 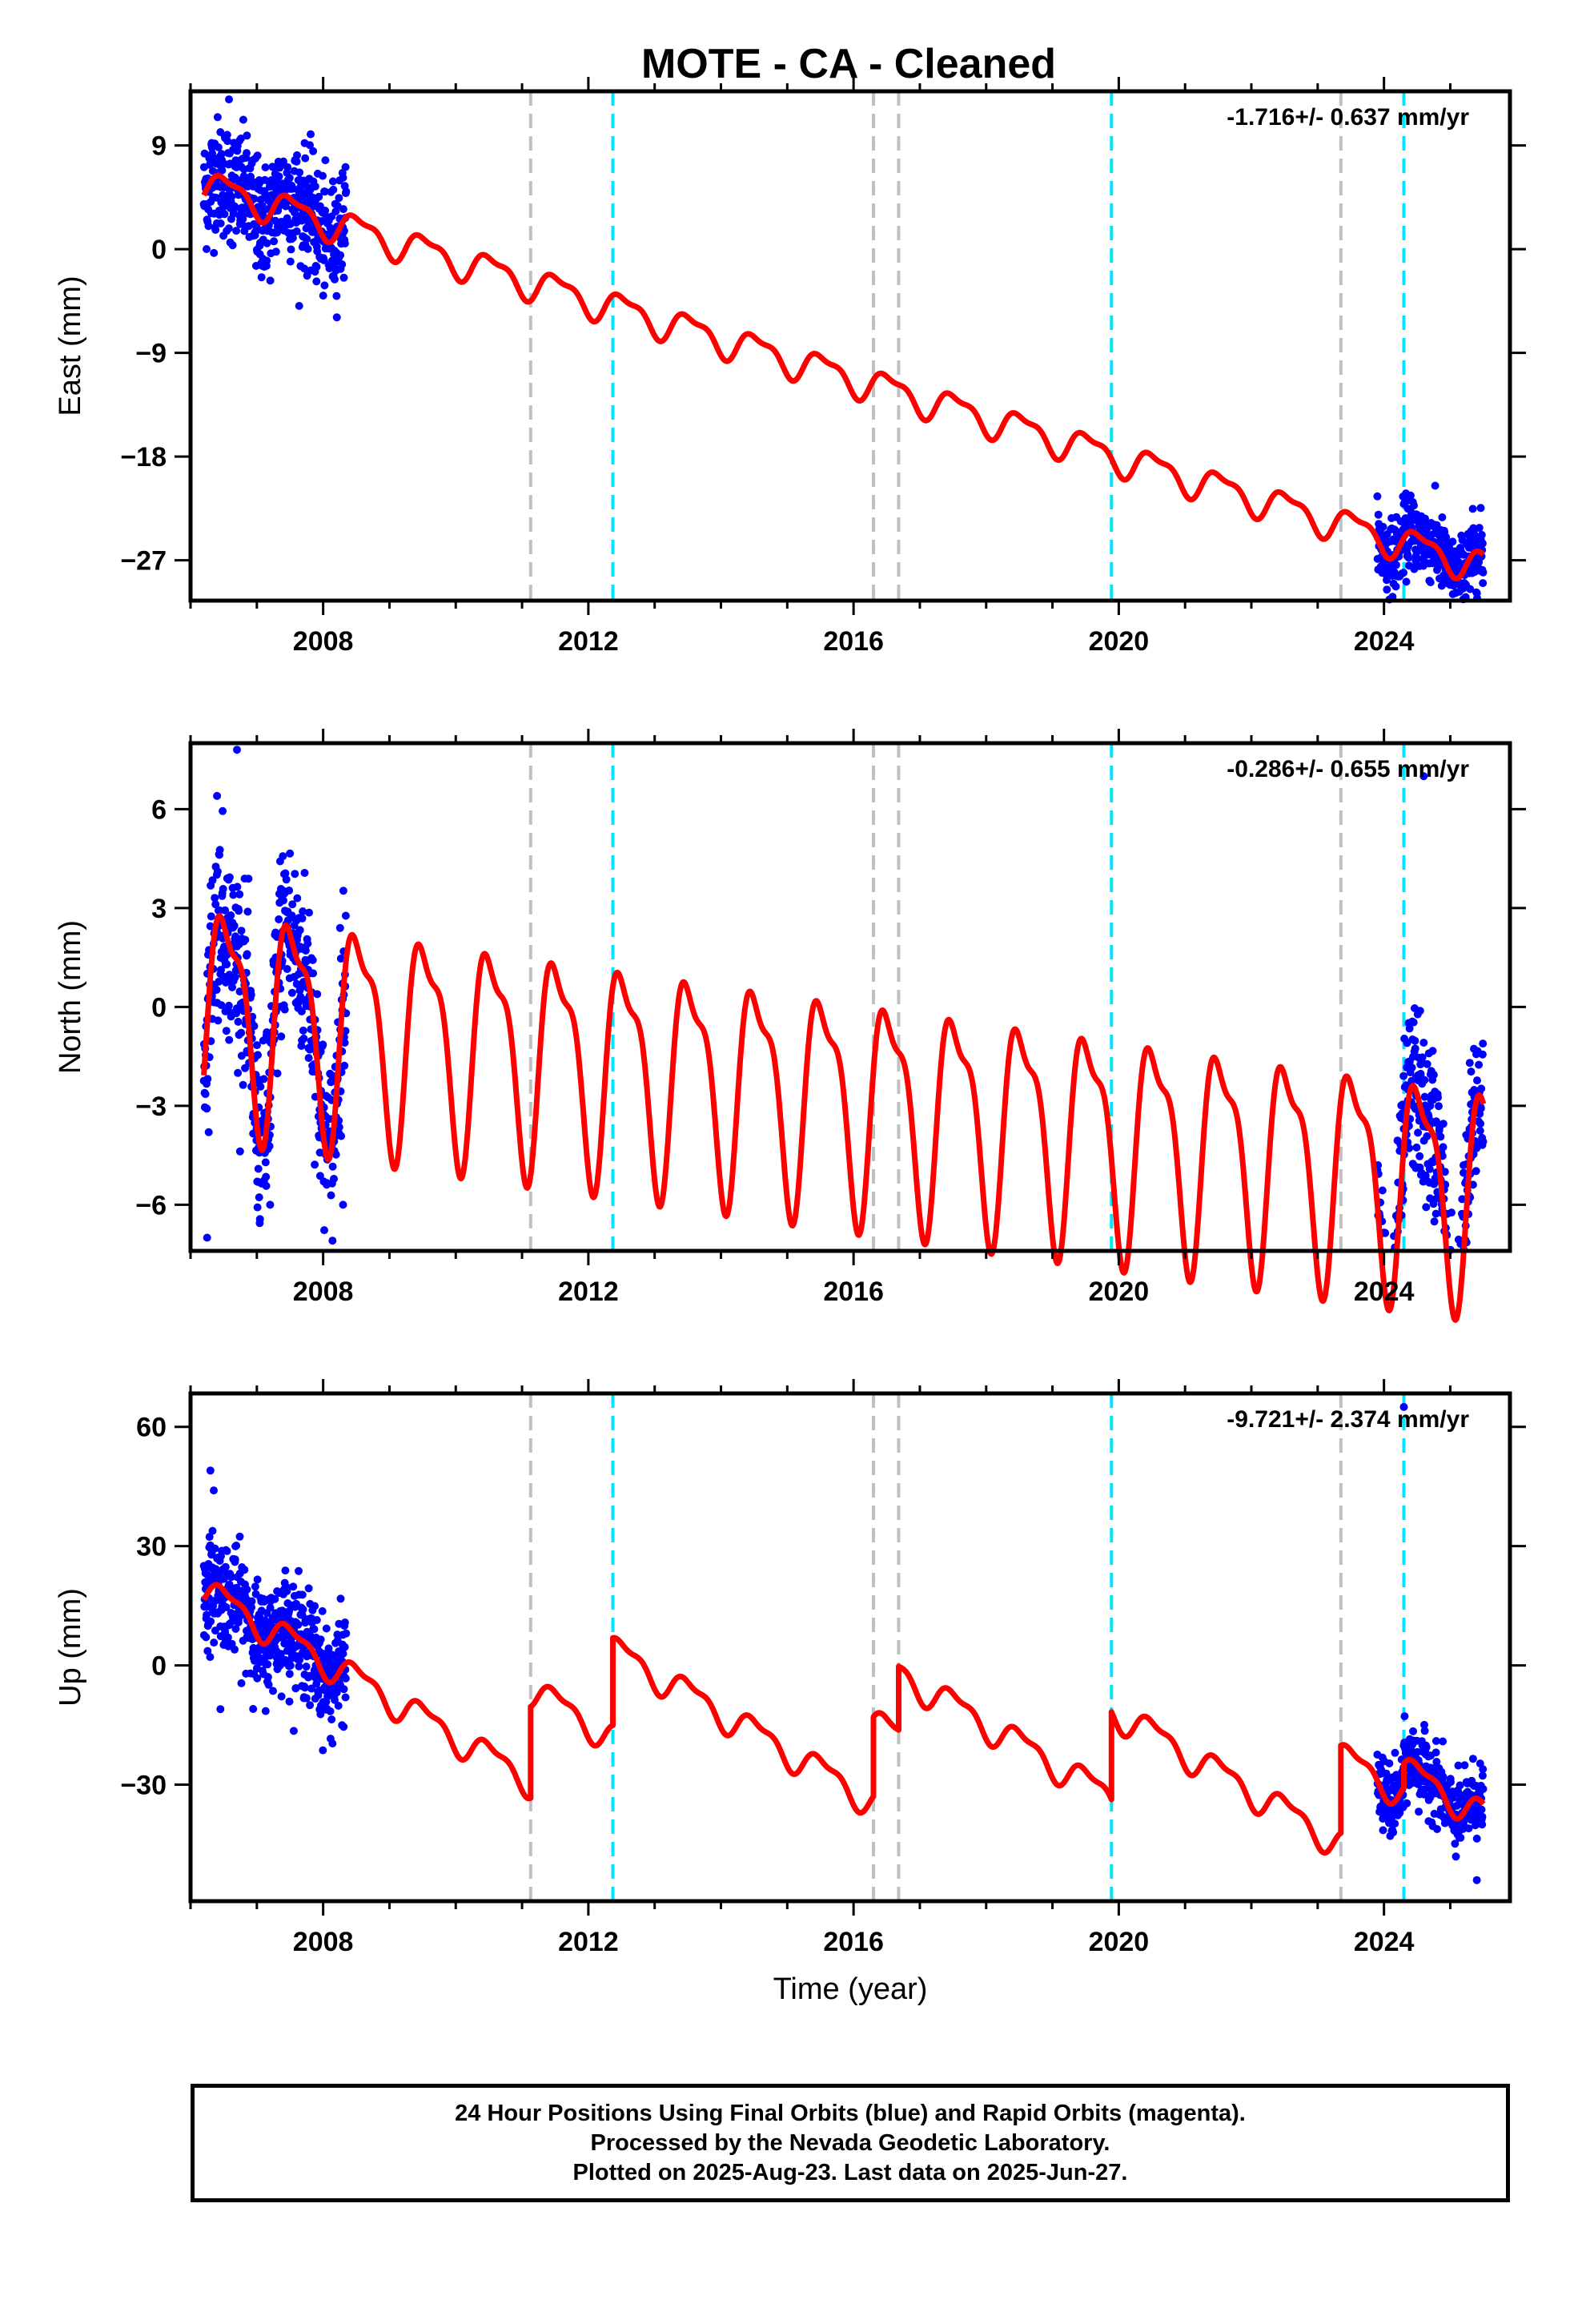 I want to click on y-axis-label: East (mm), so click(x=70, y=345).